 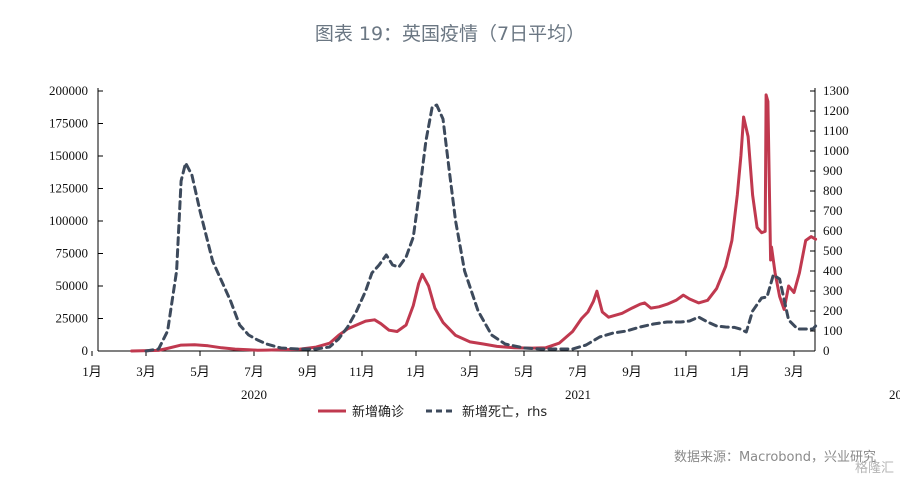 I want to click on left-y-tick-label: 150000, so click(x=68, y=155).